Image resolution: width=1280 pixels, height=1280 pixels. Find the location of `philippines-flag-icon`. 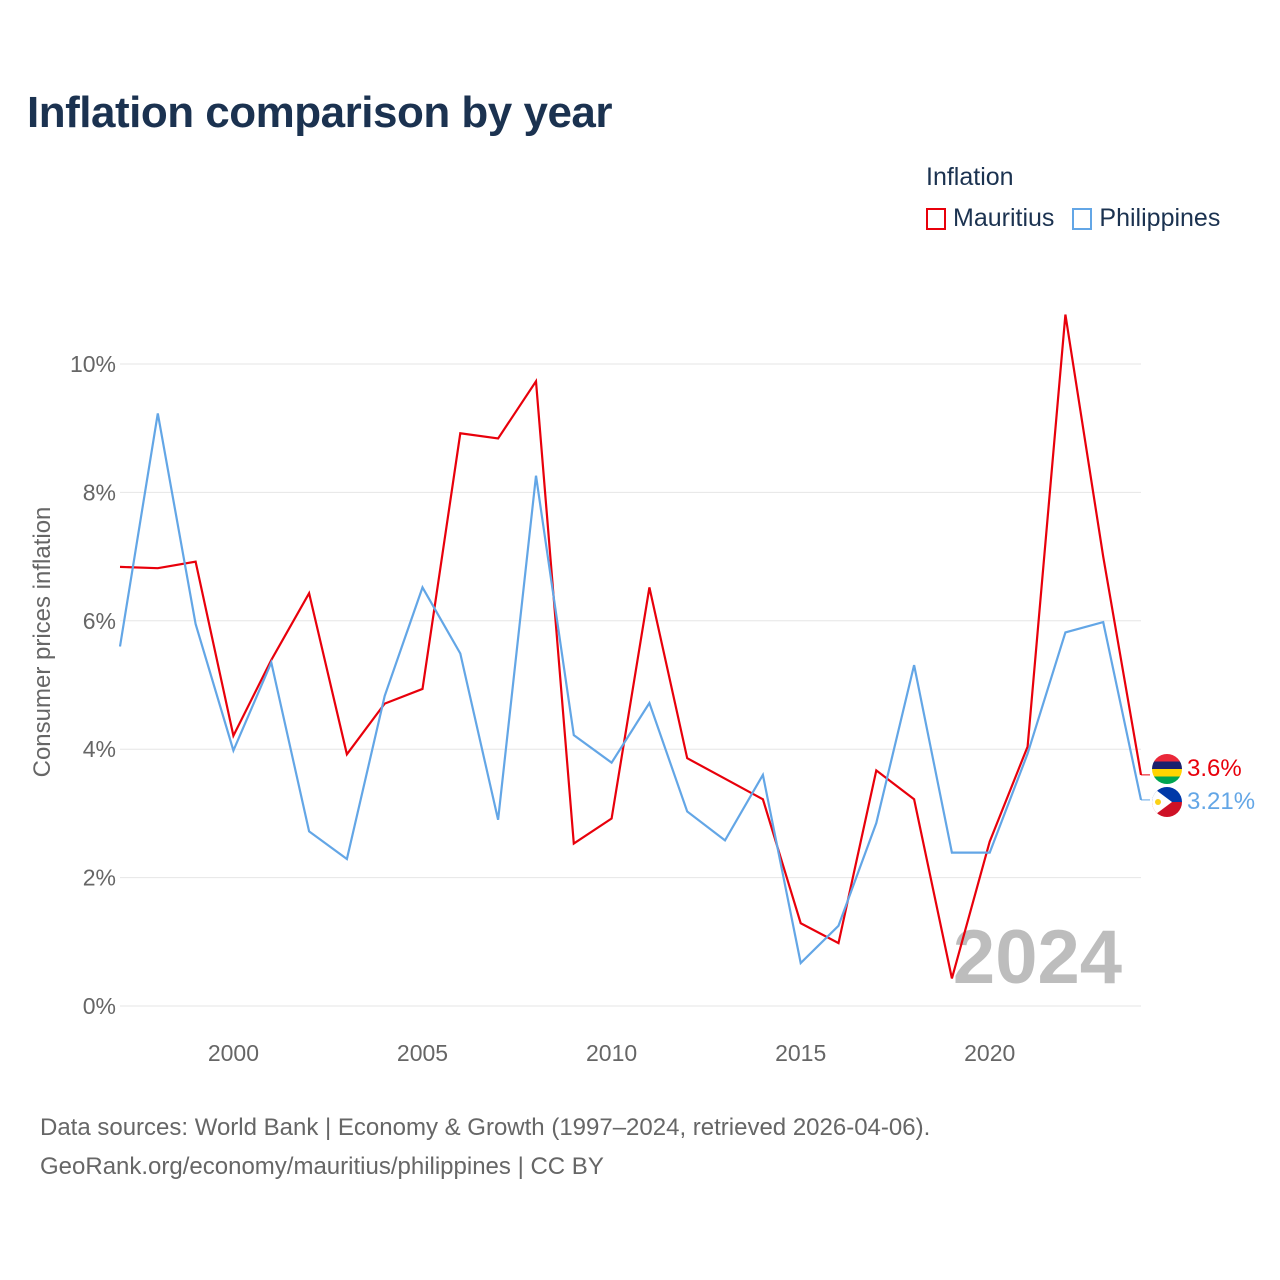

philippines-flag-icon is located at coordinates (1167, 802).